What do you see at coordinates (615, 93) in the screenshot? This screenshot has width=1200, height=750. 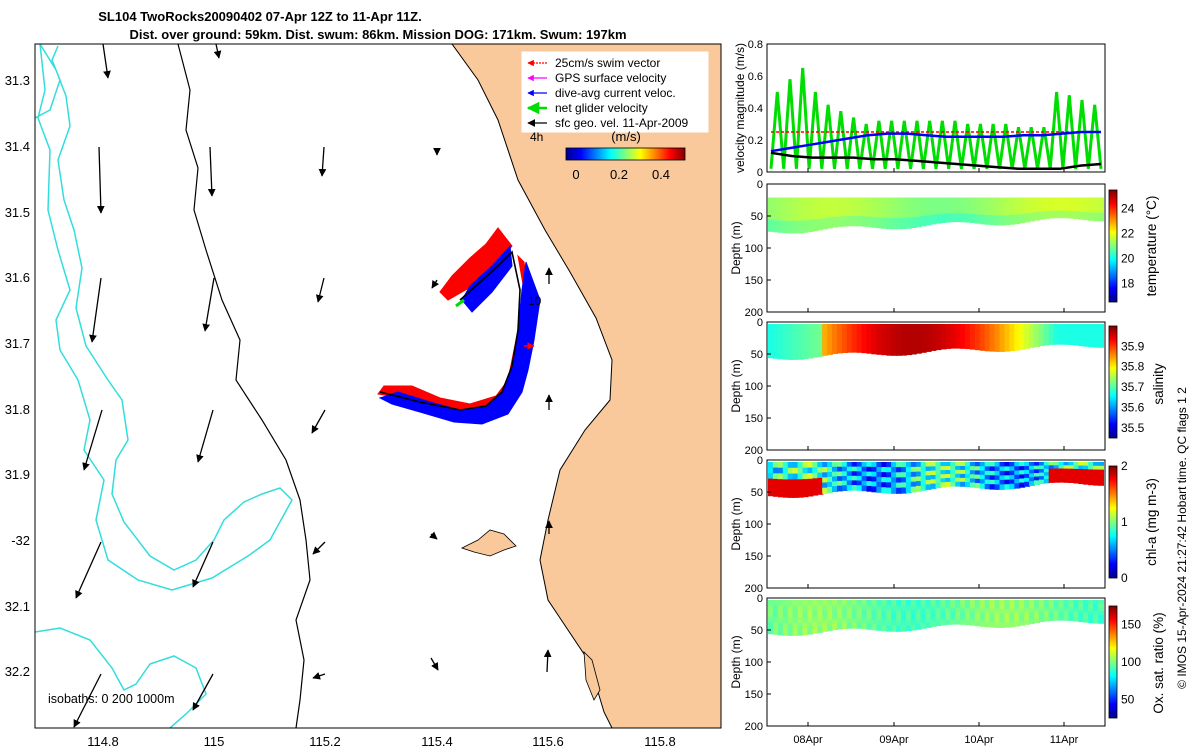 I see `legend-label-current: dive-avg current veloc.` at bounding box center [615, 93].